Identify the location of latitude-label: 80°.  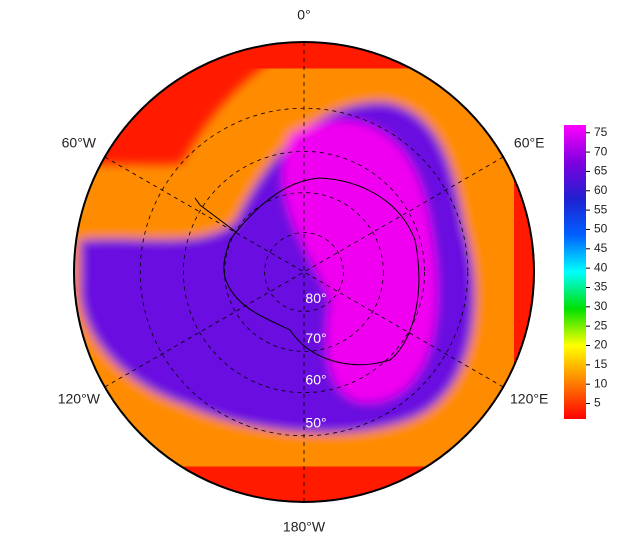
(315, 298).